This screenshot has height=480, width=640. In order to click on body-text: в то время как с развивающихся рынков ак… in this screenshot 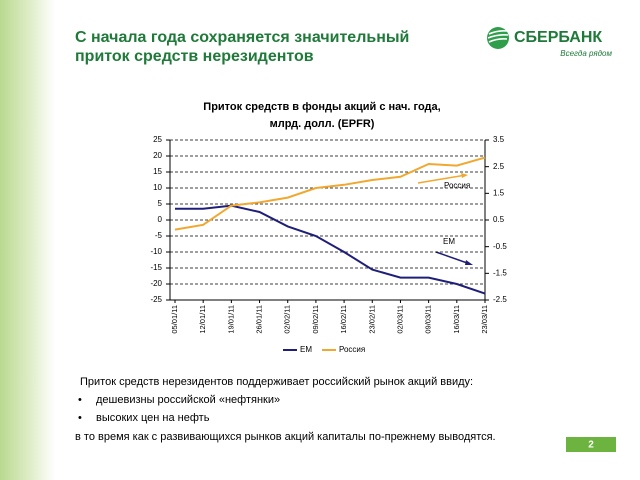, I will do `click(285, 437)`.